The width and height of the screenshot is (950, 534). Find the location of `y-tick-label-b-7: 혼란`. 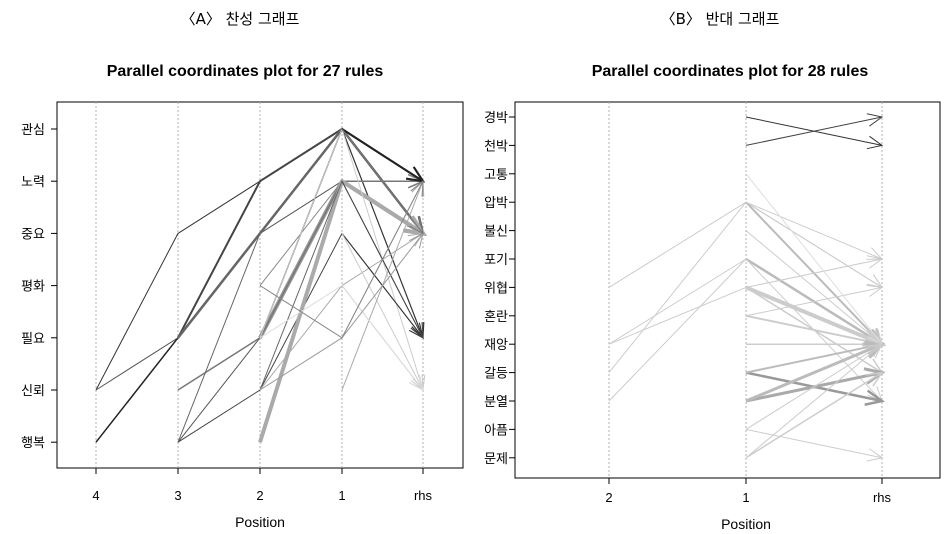

y-tick-label-b-7: 혼란 is located at coordinates (496, 317).